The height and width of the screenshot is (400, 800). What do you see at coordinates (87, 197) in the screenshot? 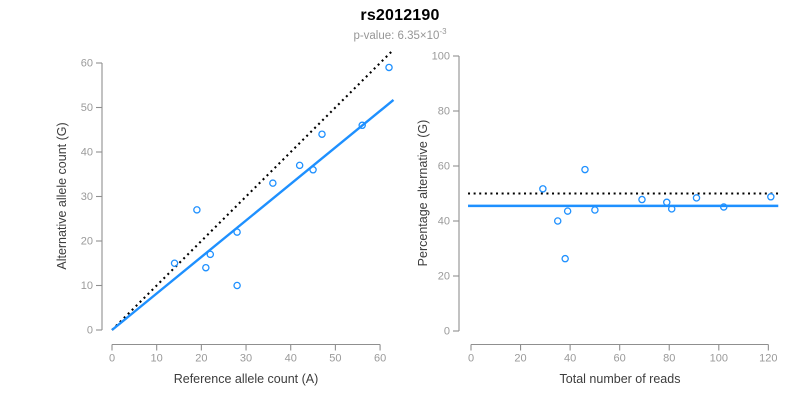
I see `y-tick-label: 30` at bounding box center [87, 197].